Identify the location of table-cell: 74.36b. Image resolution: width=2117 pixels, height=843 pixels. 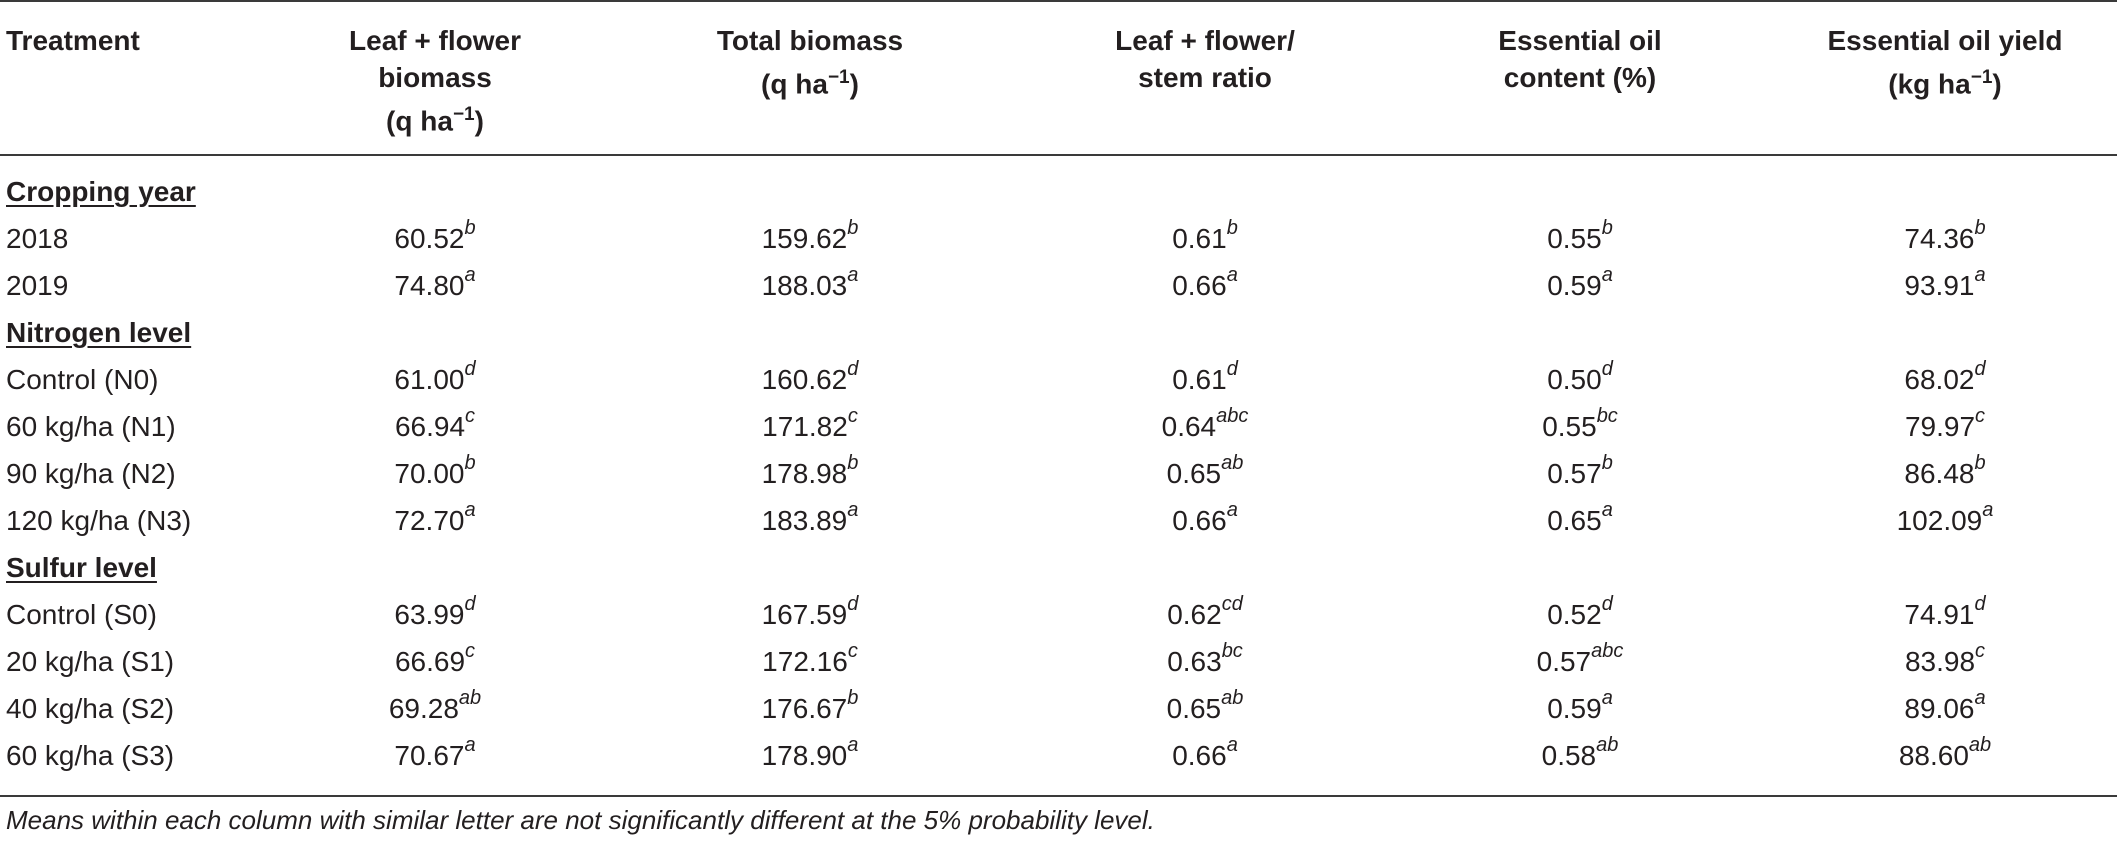
(1945, 238).